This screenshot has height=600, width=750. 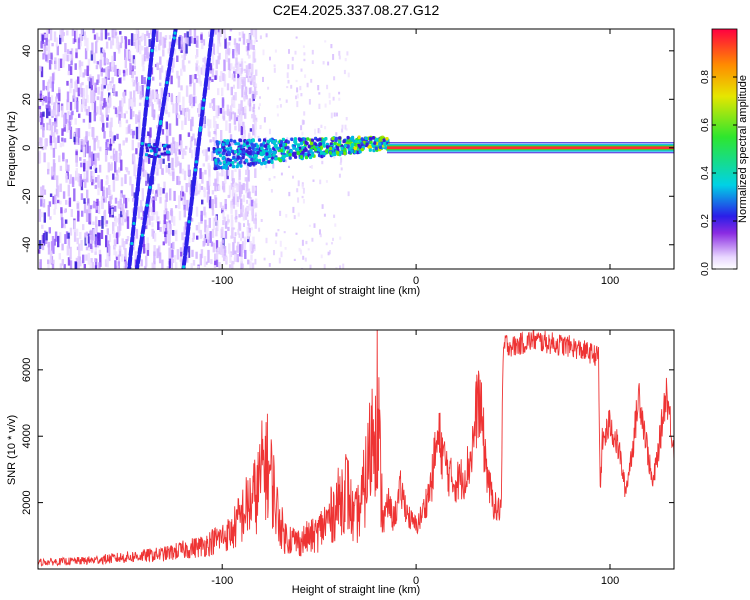 What do you see at coordinates (610, 581) in the screenshot?
I see `snr-xtick-label: 100` at bounding box center [610, 581].